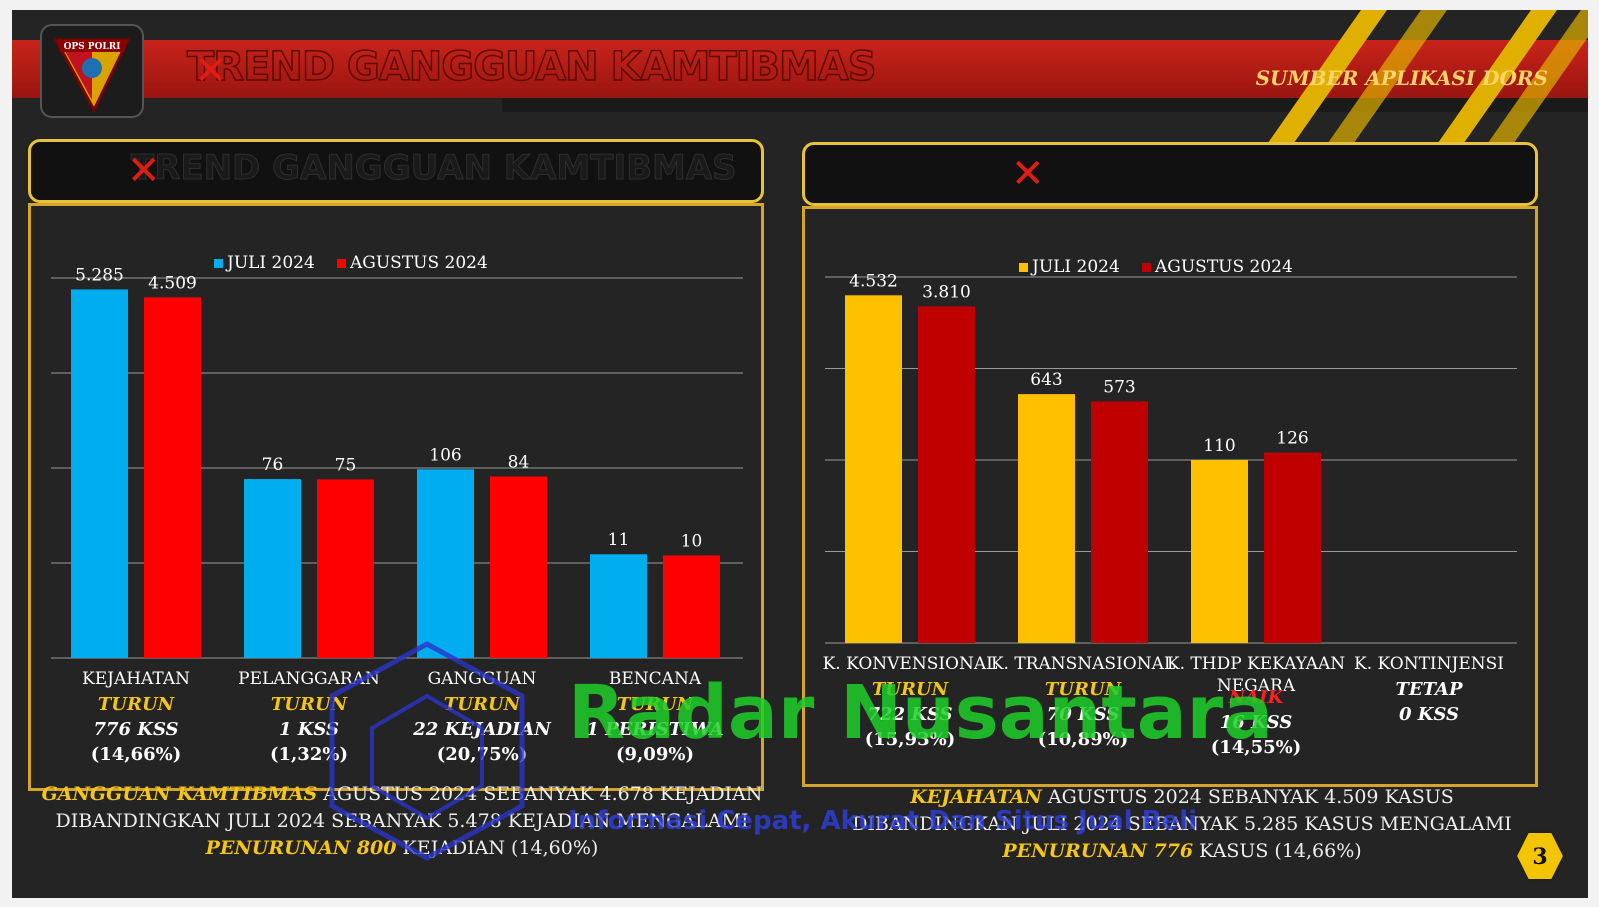 The image size is (1599, 907). What do you see at coordinates (1256, 697) in the screenshot?
I see `trend-status: NAIK` at bounding box center [1256, 697].